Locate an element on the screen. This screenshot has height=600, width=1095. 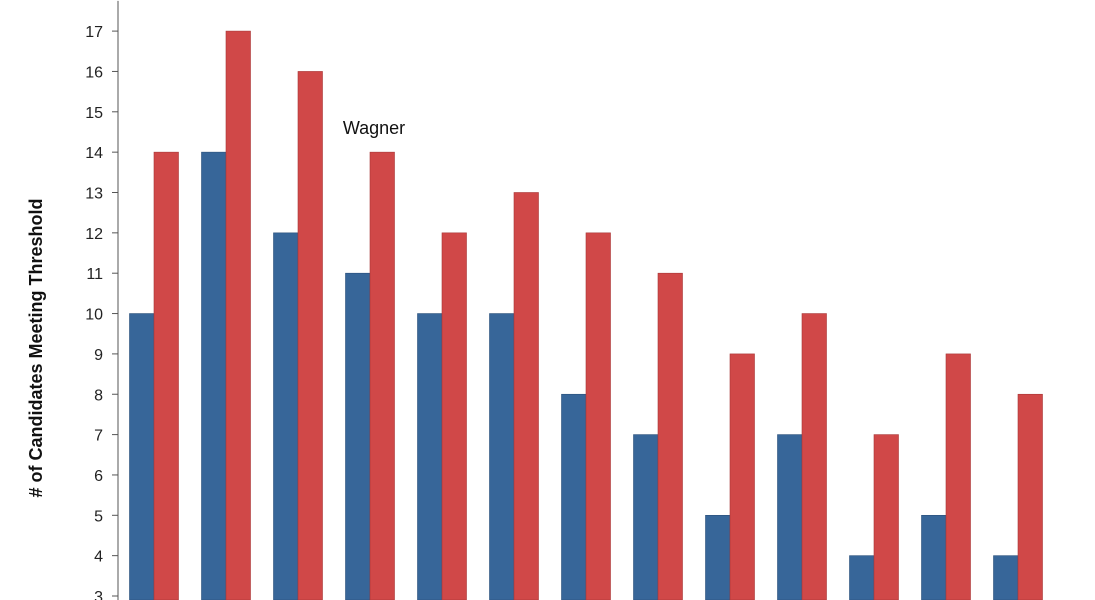
y-tick-label: 6 is located at coordinates (98, 476).